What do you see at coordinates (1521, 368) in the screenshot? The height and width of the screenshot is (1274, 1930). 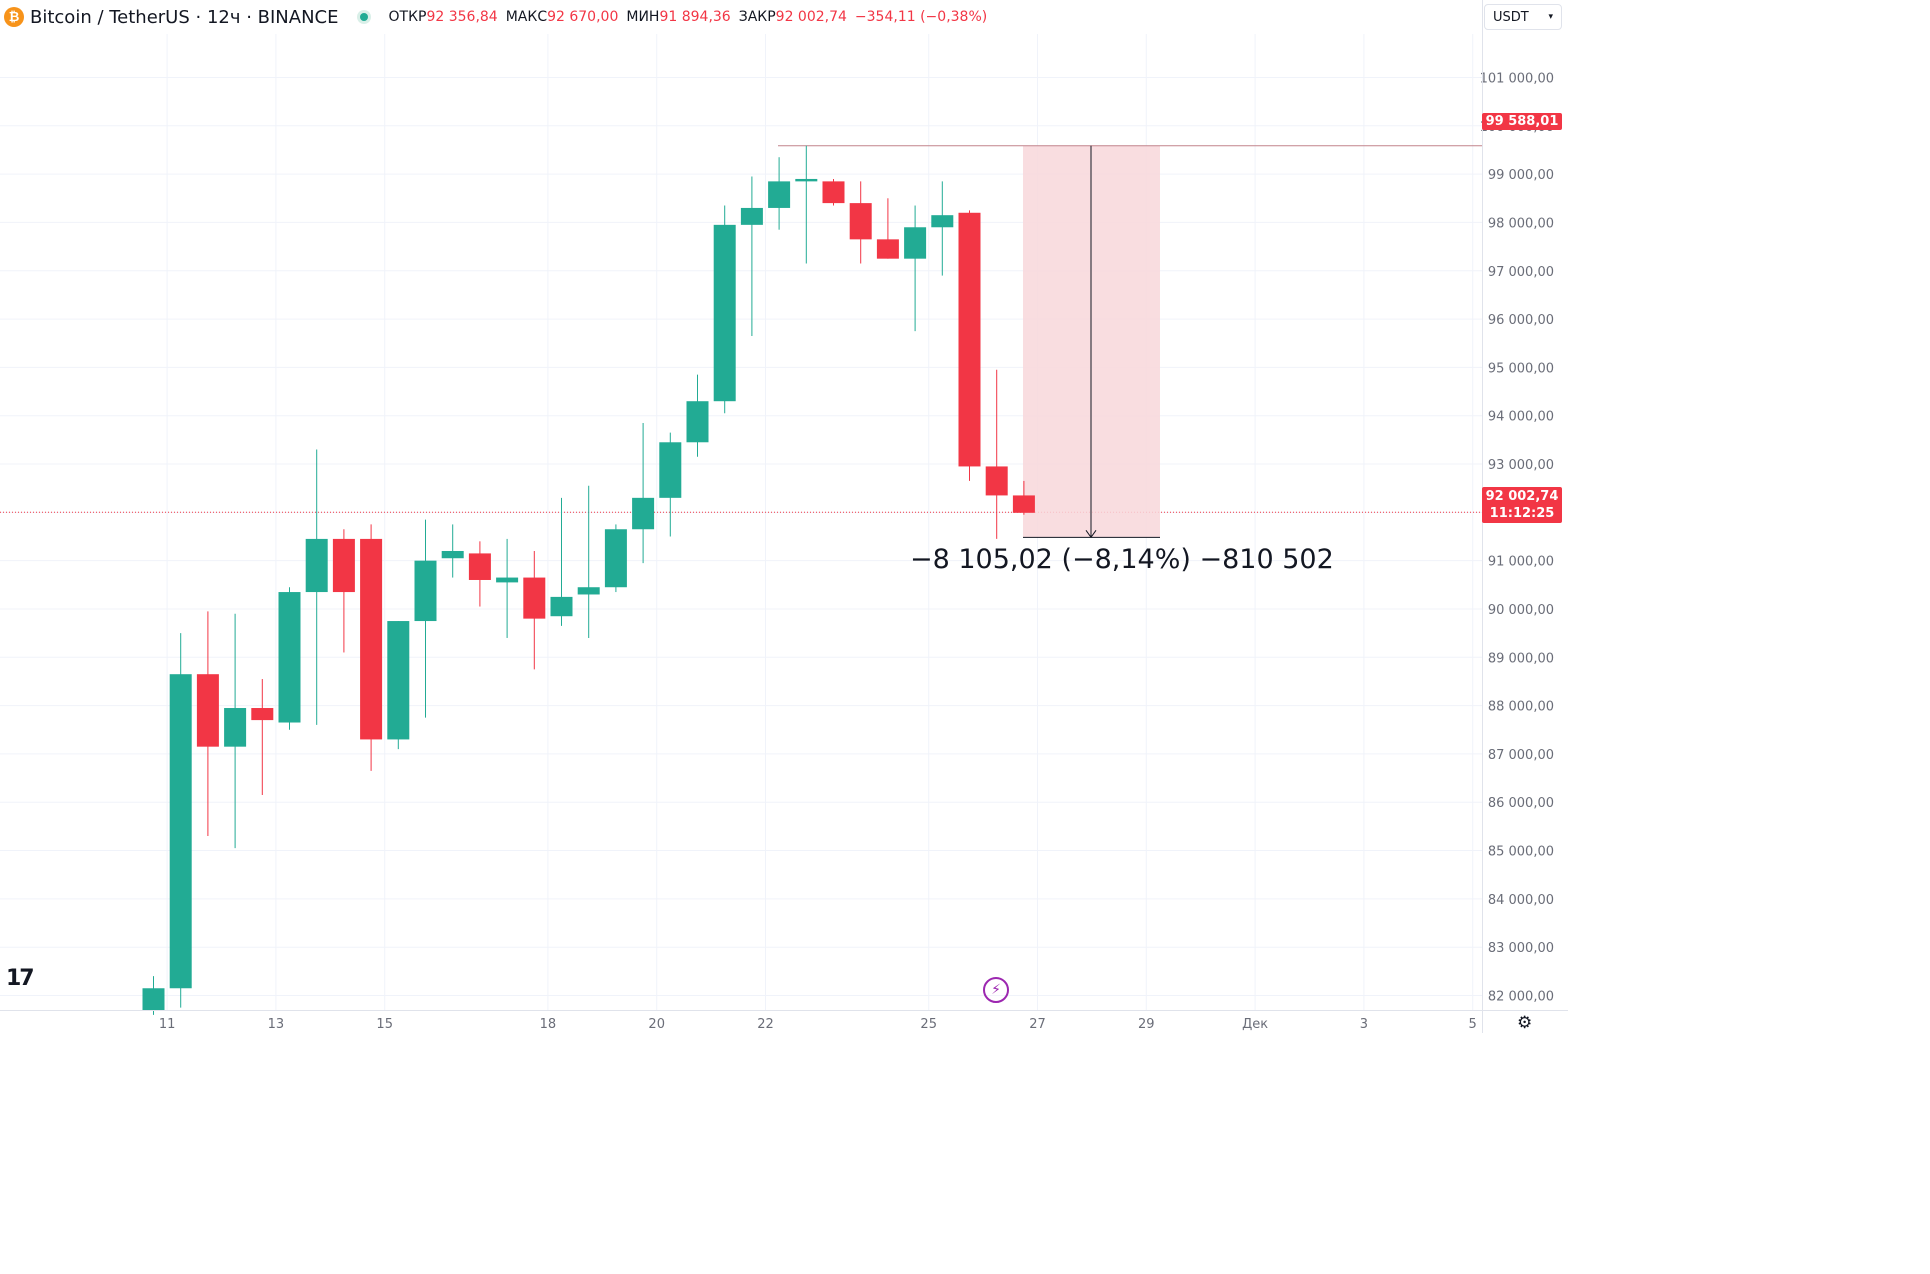 I see `price-tick-label: 95 000,00` at bounding box center [1521, 368].